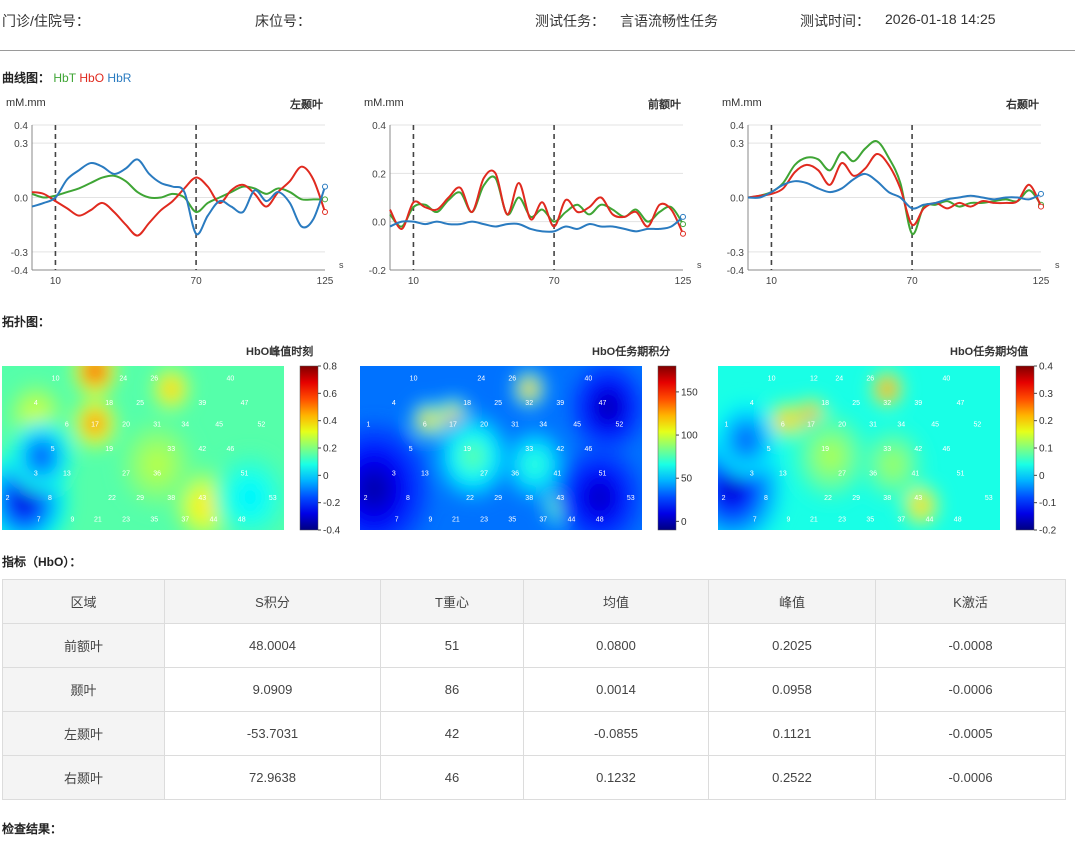 The height and width of the screenshot is (846, 1080). What do you see at coordinates (543, 520) in the screenshot?
I see `channel-label: 37` at bounding box center [543, 520].